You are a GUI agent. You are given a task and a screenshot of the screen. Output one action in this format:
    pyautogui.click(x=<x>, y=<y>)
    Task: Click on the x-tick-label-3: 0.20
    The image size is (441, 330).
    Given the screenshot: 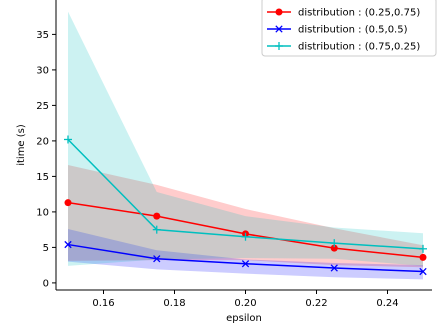 What is the action you would take?
    pyautogui.click(x=245, y=303)
    